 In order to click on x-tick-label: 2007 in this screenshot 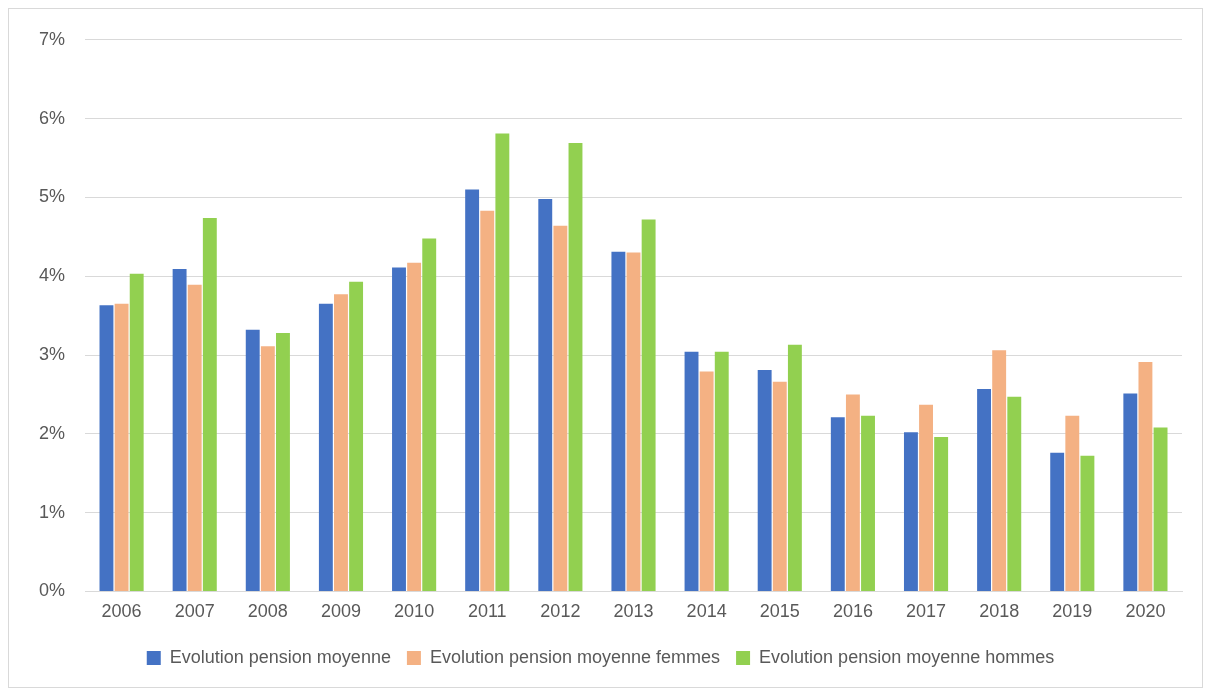, I will do `click(194, 611)`.